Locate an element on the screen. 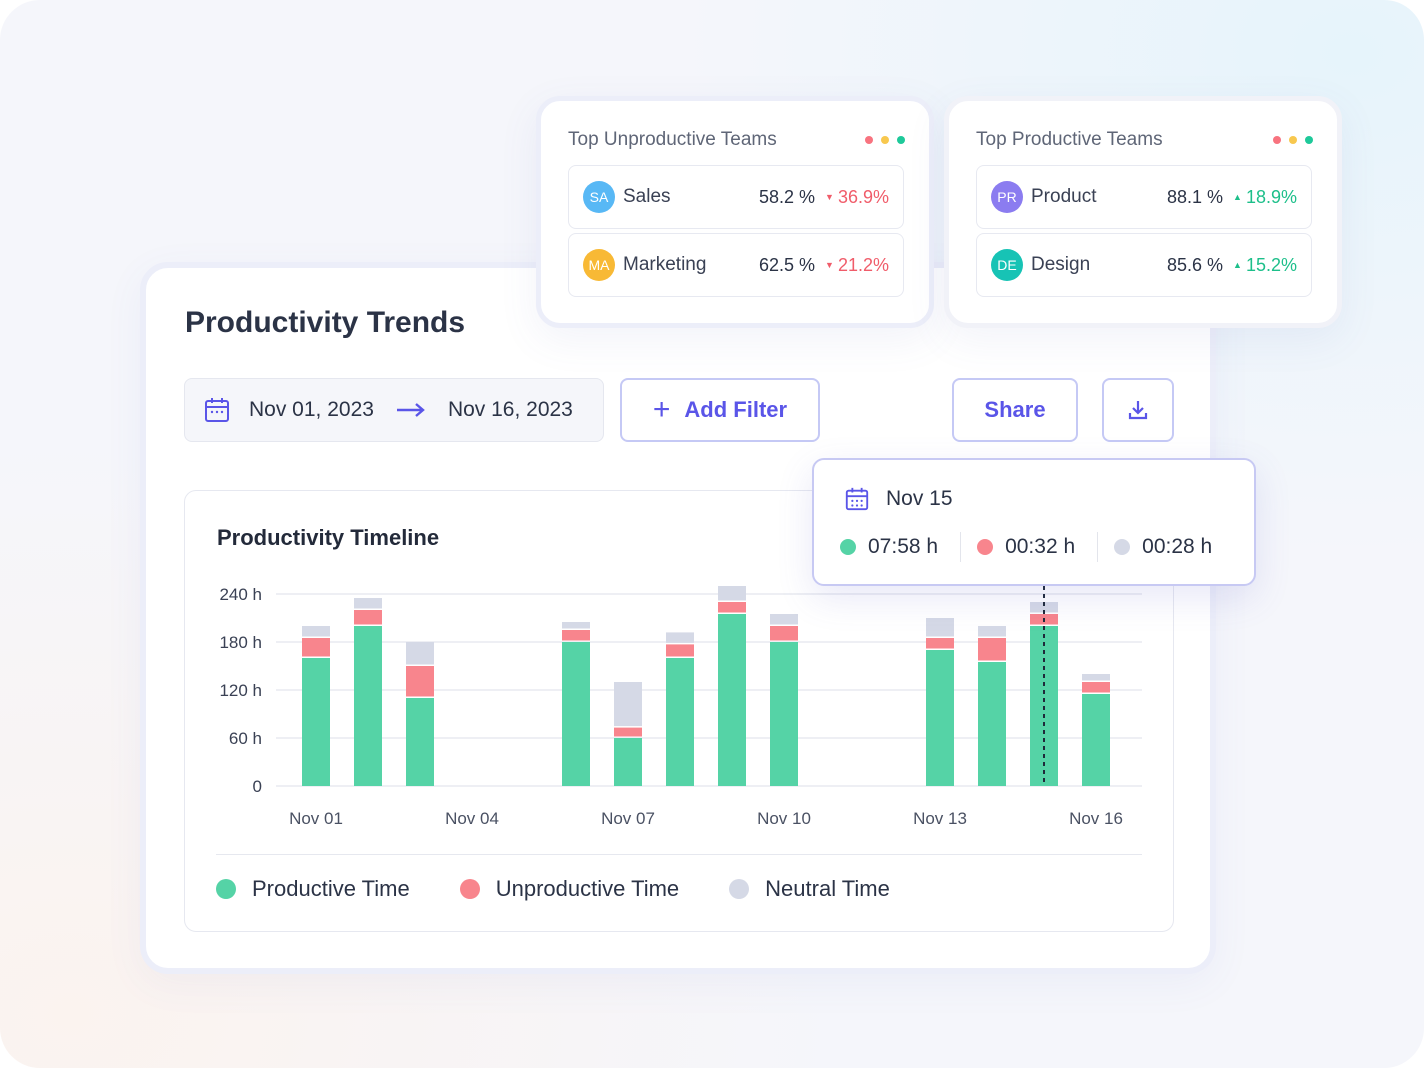 This screenshot has width=1424, height=1068. team-change: ▲ 15.2% is located at coordinates (1265, 265).